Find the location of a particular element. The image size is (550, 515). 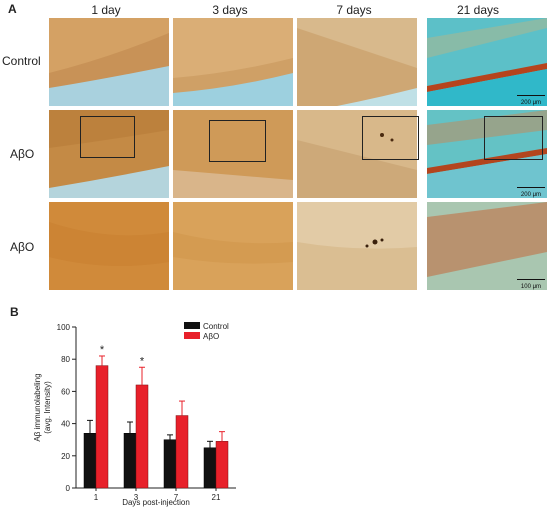

micrograph-control-1-day is located at coordinates (109, 62).